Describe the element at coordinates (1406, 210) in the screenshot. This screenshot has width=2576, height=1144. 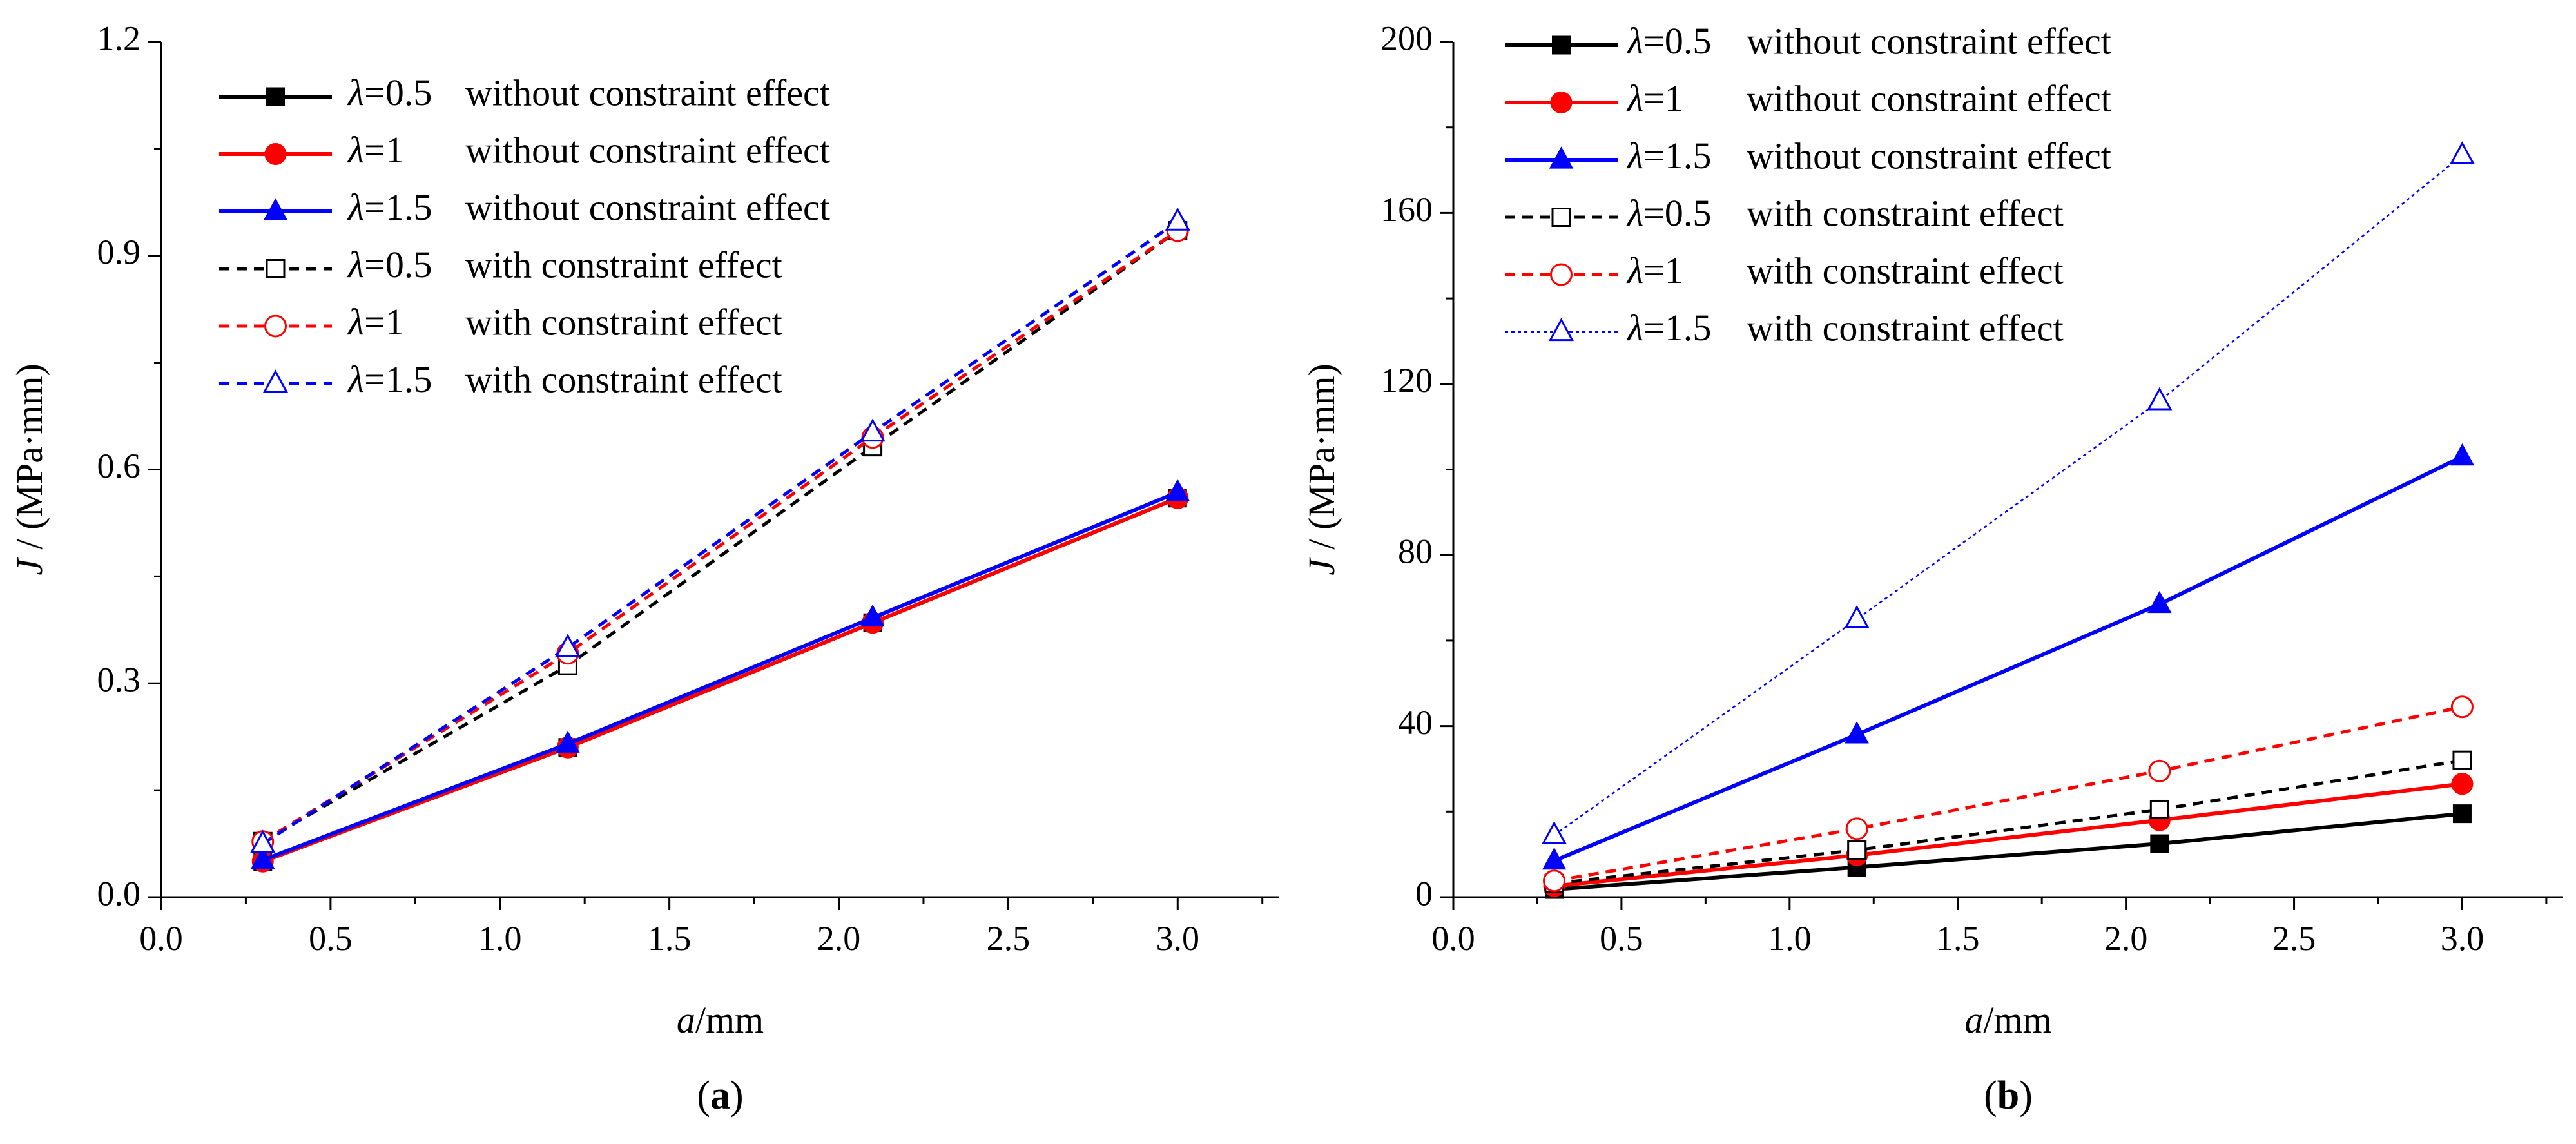
I see `y-tick-label: 160` at that location.